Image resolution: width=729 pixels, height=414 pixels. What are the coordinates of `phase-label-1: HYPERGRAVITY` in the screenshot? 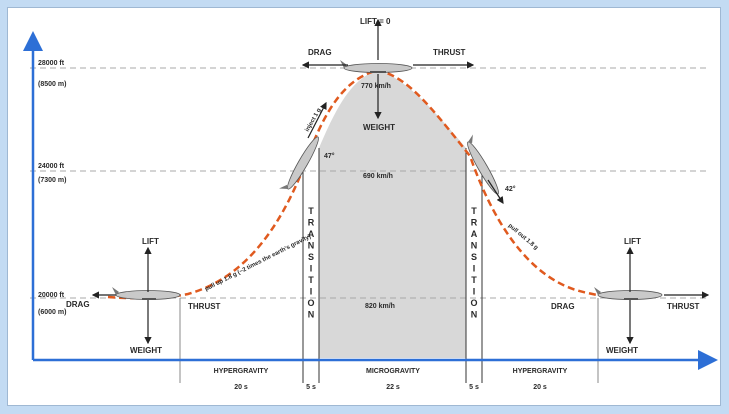 It's located at (241, 371).